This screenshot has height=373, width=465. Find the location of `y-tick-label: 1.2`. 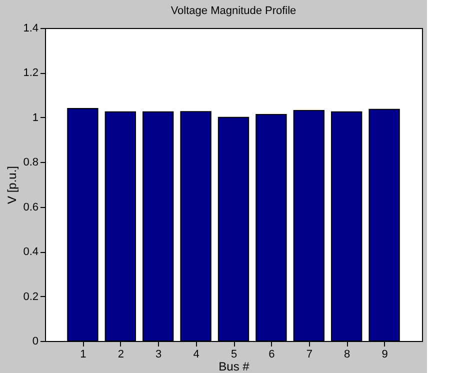

y-tick-label: 1.2 is located at coordinates (30, 73).